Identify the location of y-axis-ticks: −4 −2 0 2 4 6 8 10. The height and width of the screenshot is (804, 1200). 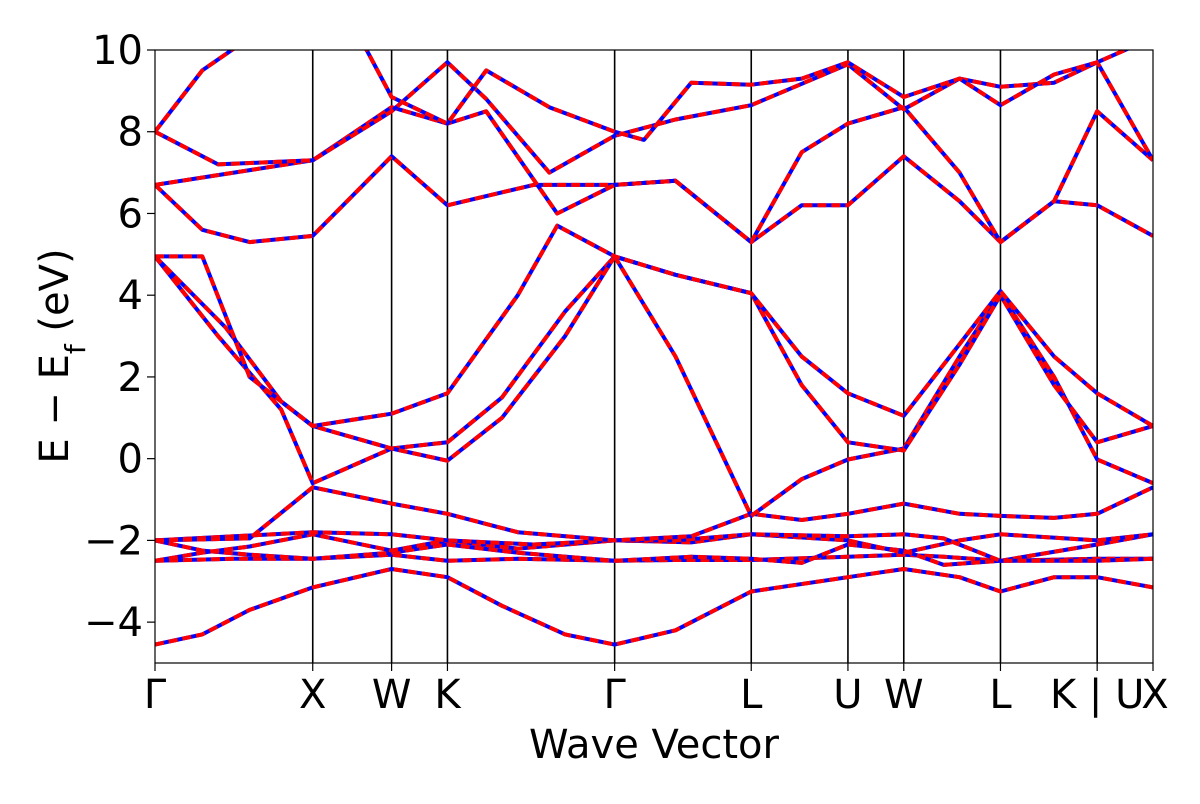
(119, 337).